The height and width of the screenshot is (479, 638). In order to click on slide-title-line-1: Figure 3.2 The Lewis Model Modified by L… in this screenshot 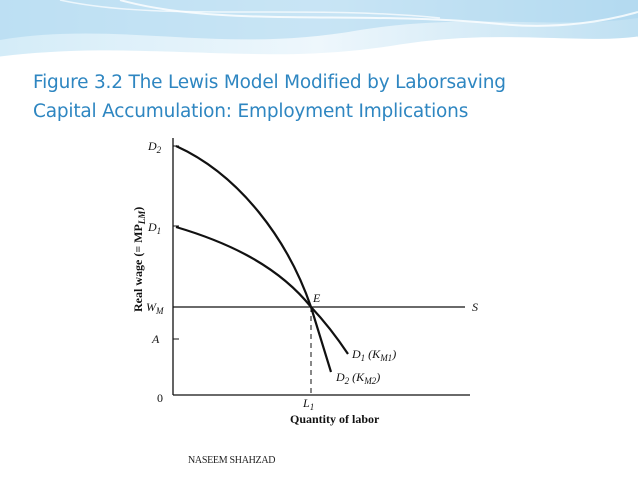, I will do `click(269, 82)`.